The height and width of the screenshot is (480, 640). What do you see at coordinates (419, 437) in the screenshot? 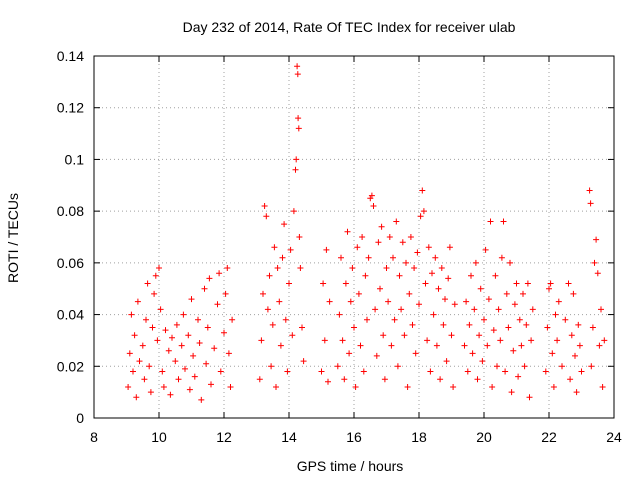
I see `x-tick-label: 18` at bounding box center [419, 437].